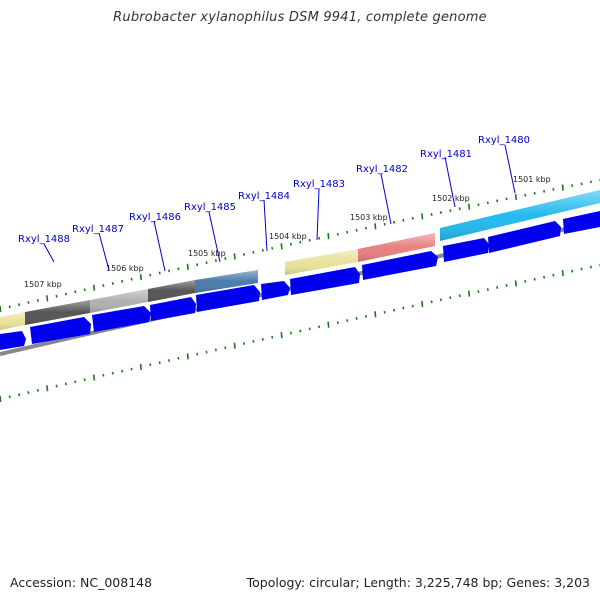 This screenshot has height=600, width=600. Describe the element at coordinates (210, 207) in the screenshot. I see `gene-label: Rxyl_1485` at that location.